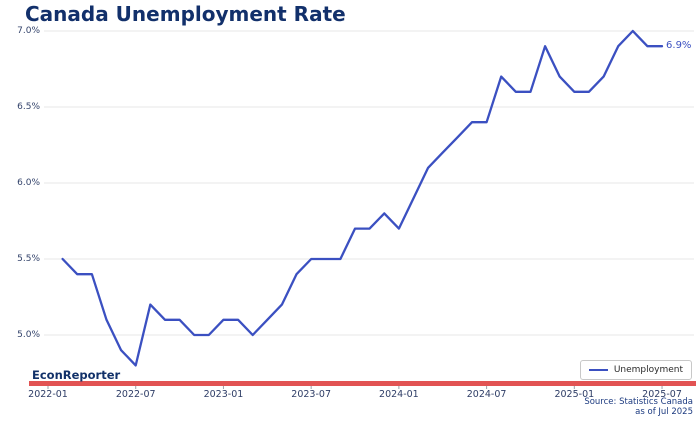 This screenshot has width=696, height=422. I want to click on x-tick-label: 2023-07, so click(311, 394).